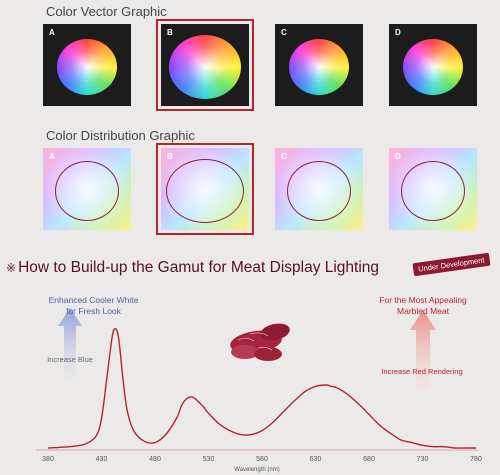 Image resolution: width=500 pixels, height=475 pixels. What do you see at coordinates (209, 459) in the screenshot?
I see `x-tick-label-530: 530` at bounding box center [209, 459].